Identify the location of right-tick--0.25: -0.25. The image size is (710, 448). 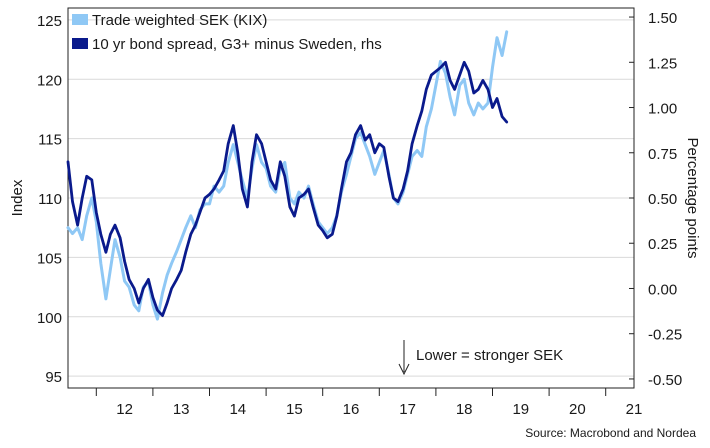
(665, 335).